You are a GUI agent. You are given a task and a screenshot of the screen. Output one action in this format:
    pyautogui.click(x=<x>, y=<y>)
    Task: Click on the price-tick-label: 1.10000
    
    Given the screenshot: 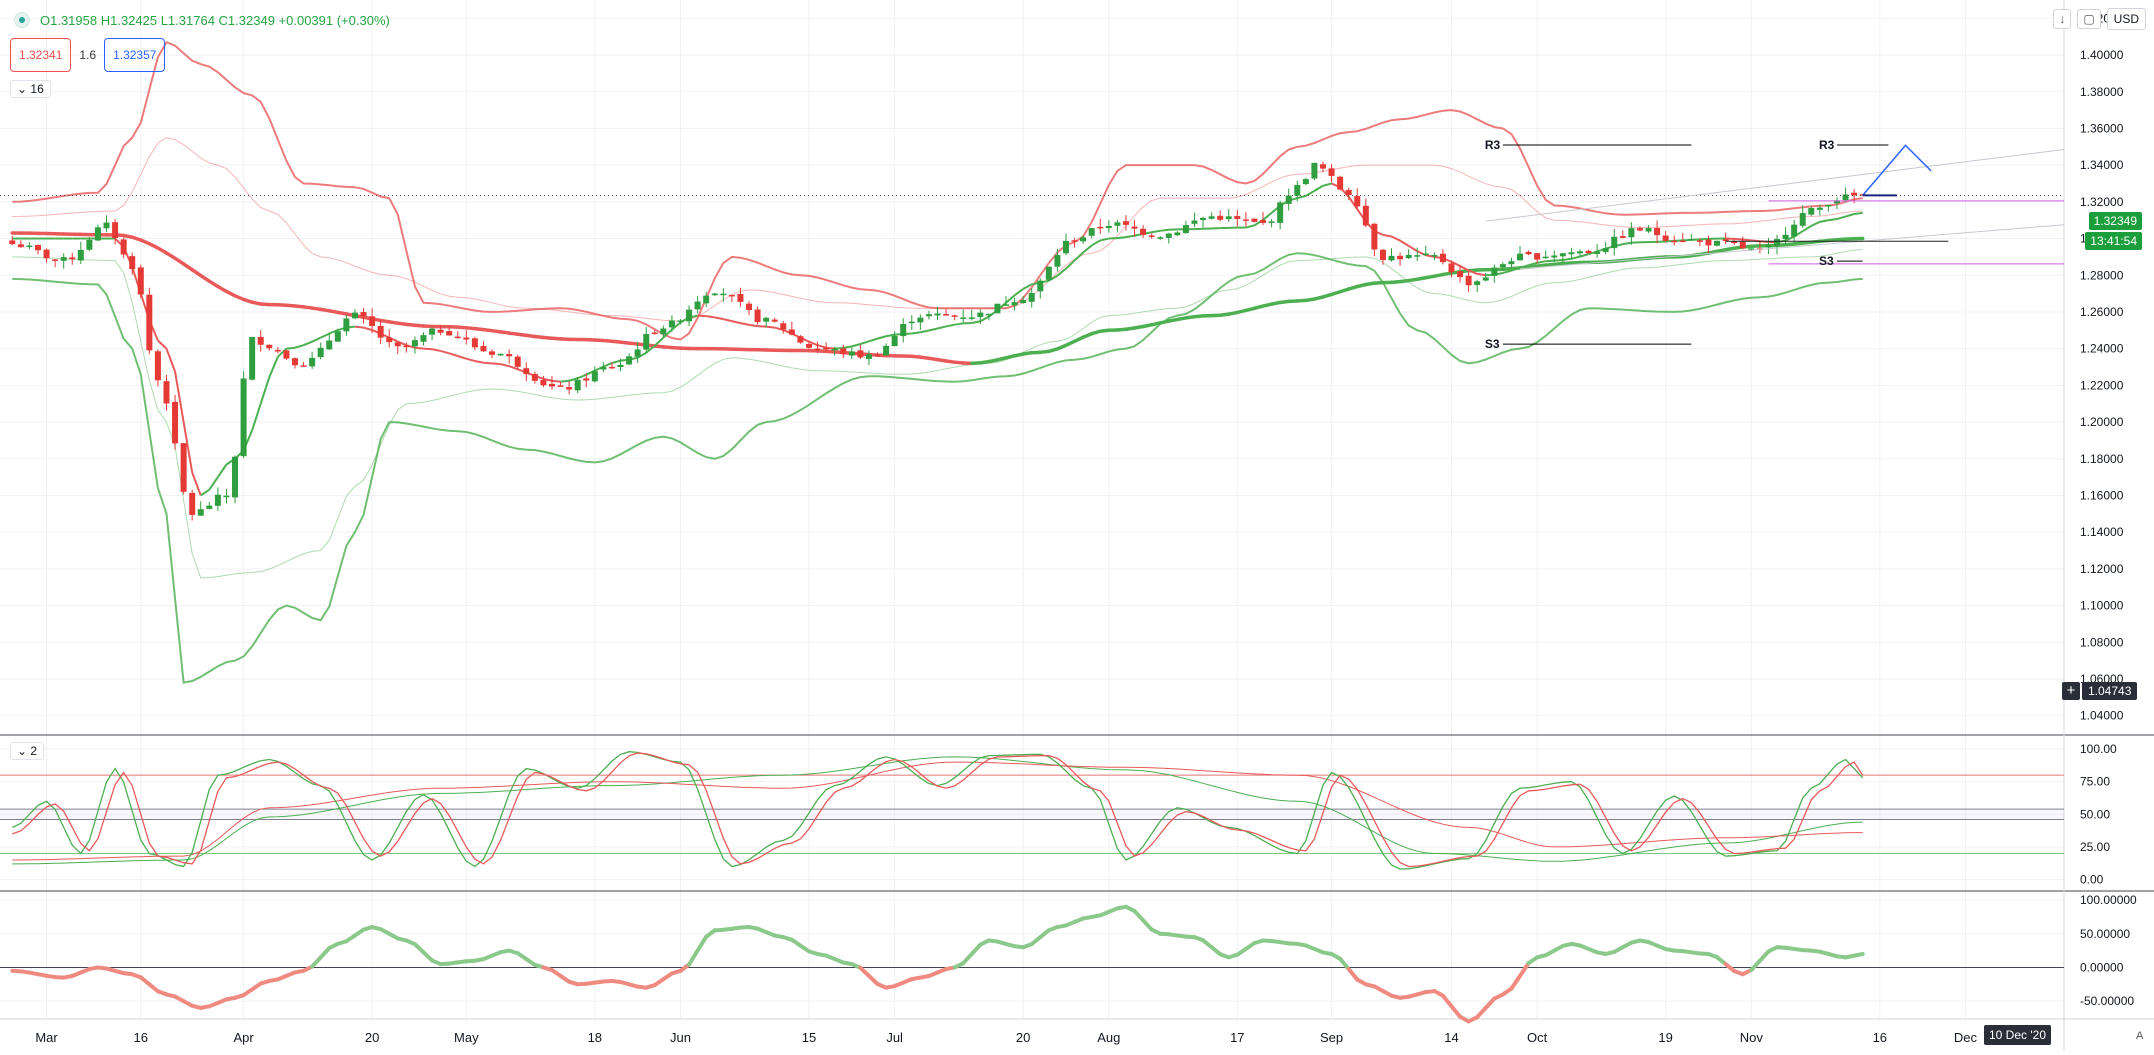 What is the action you would take?
    pyautogui.click(x=2102, y=606)
    